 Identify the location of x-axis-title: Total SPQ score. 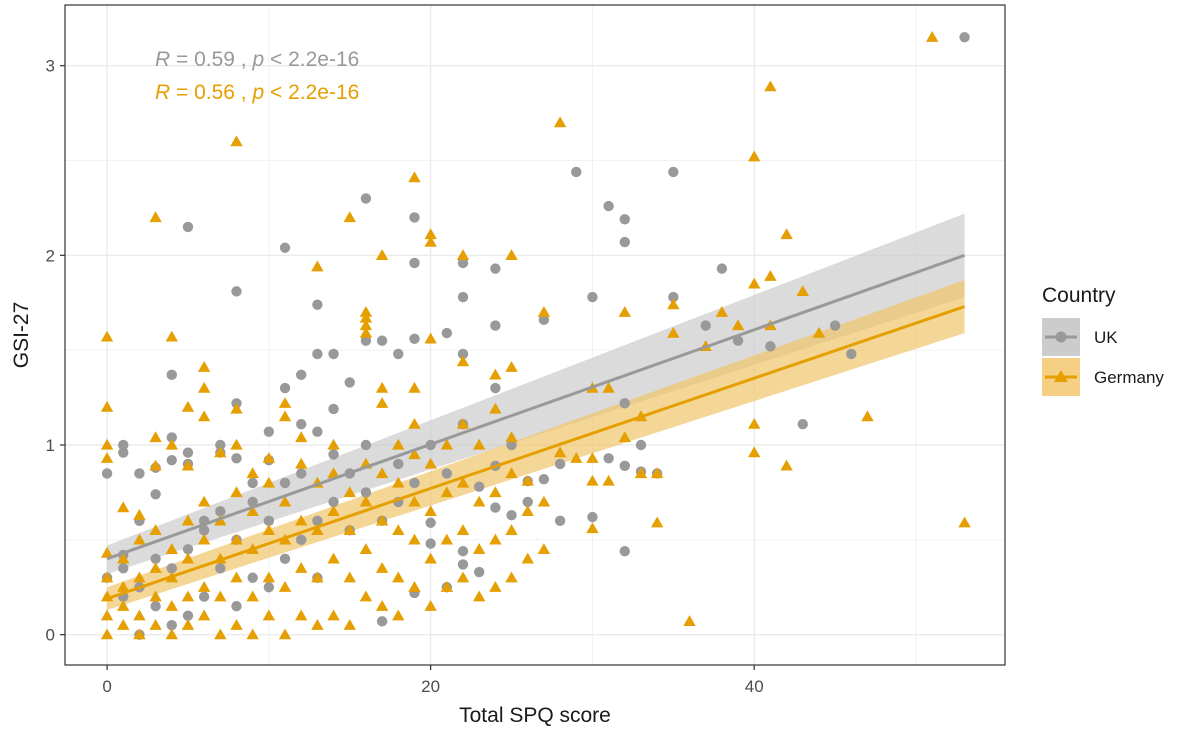
(535, 715).